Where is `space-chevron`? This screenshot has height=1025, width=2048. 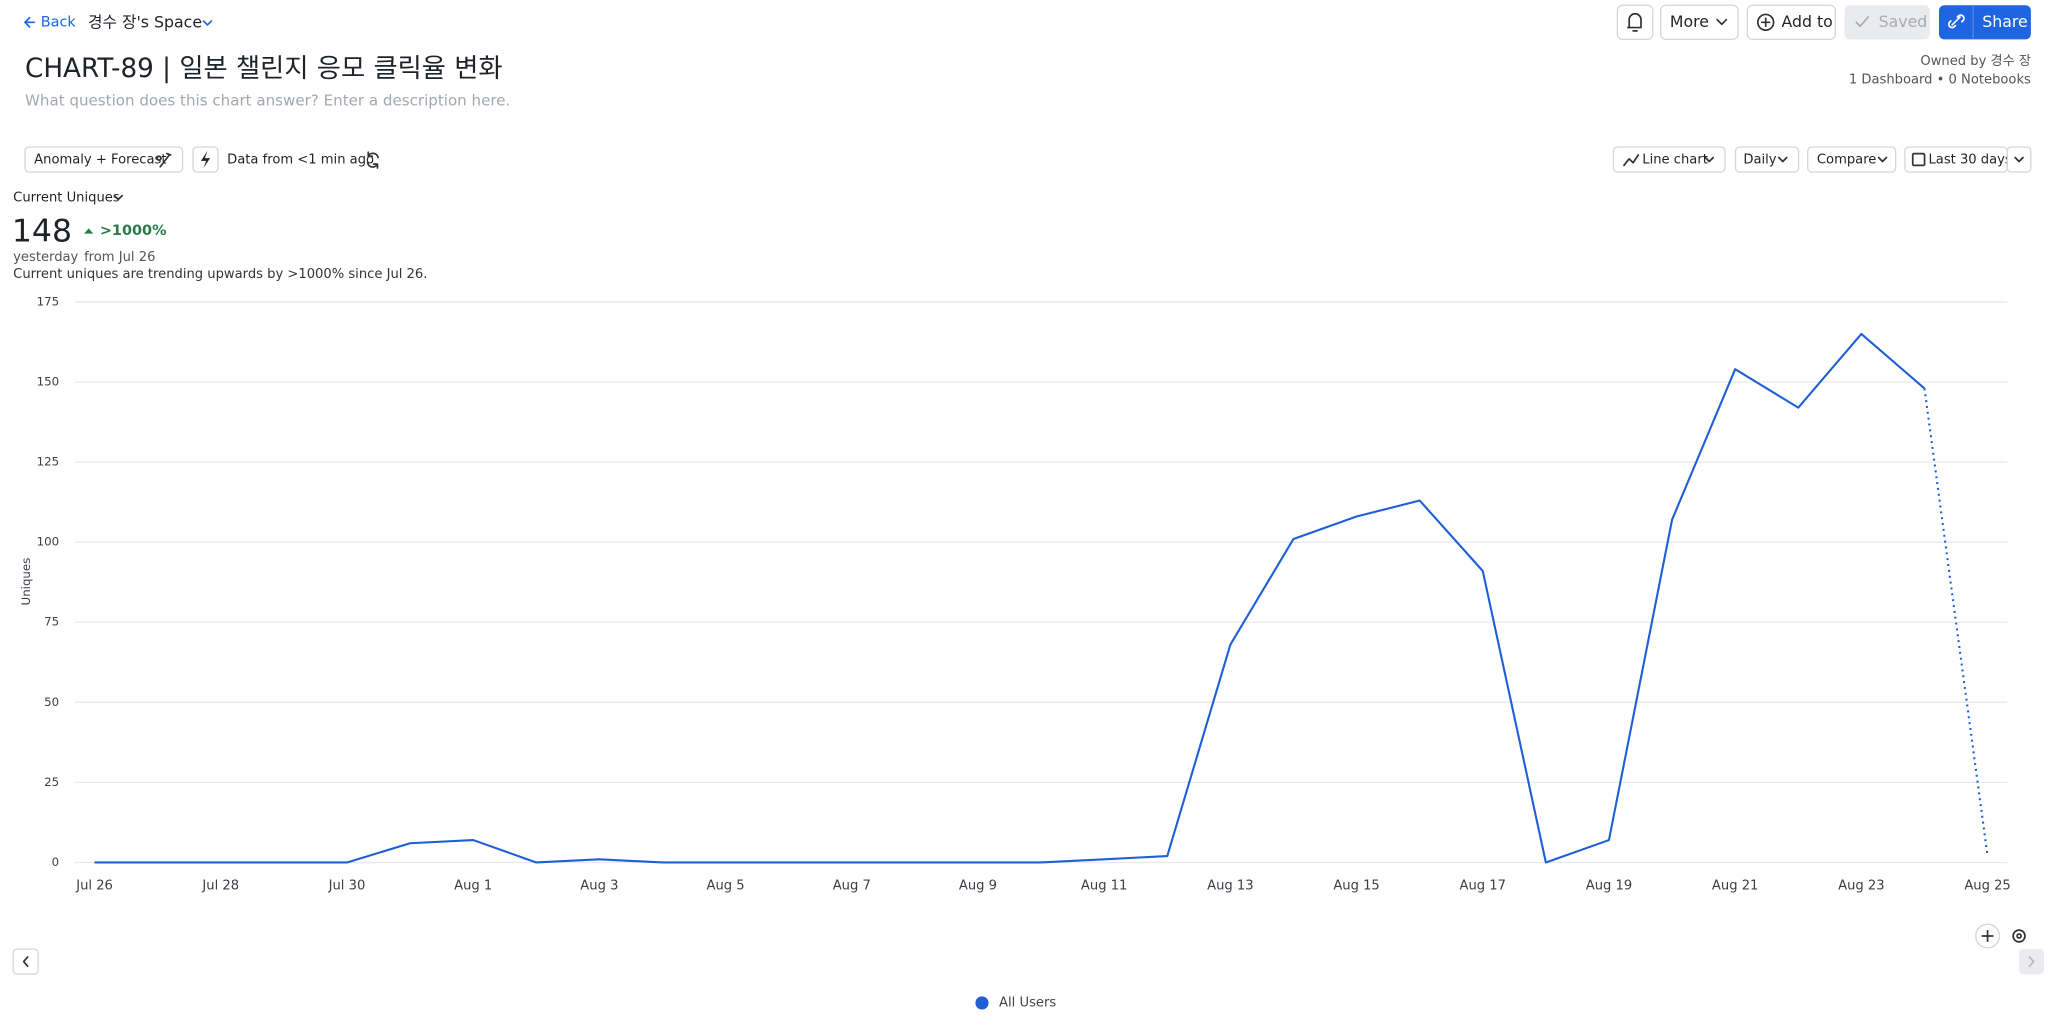
space-chevron is located at coordinates (207, 23).